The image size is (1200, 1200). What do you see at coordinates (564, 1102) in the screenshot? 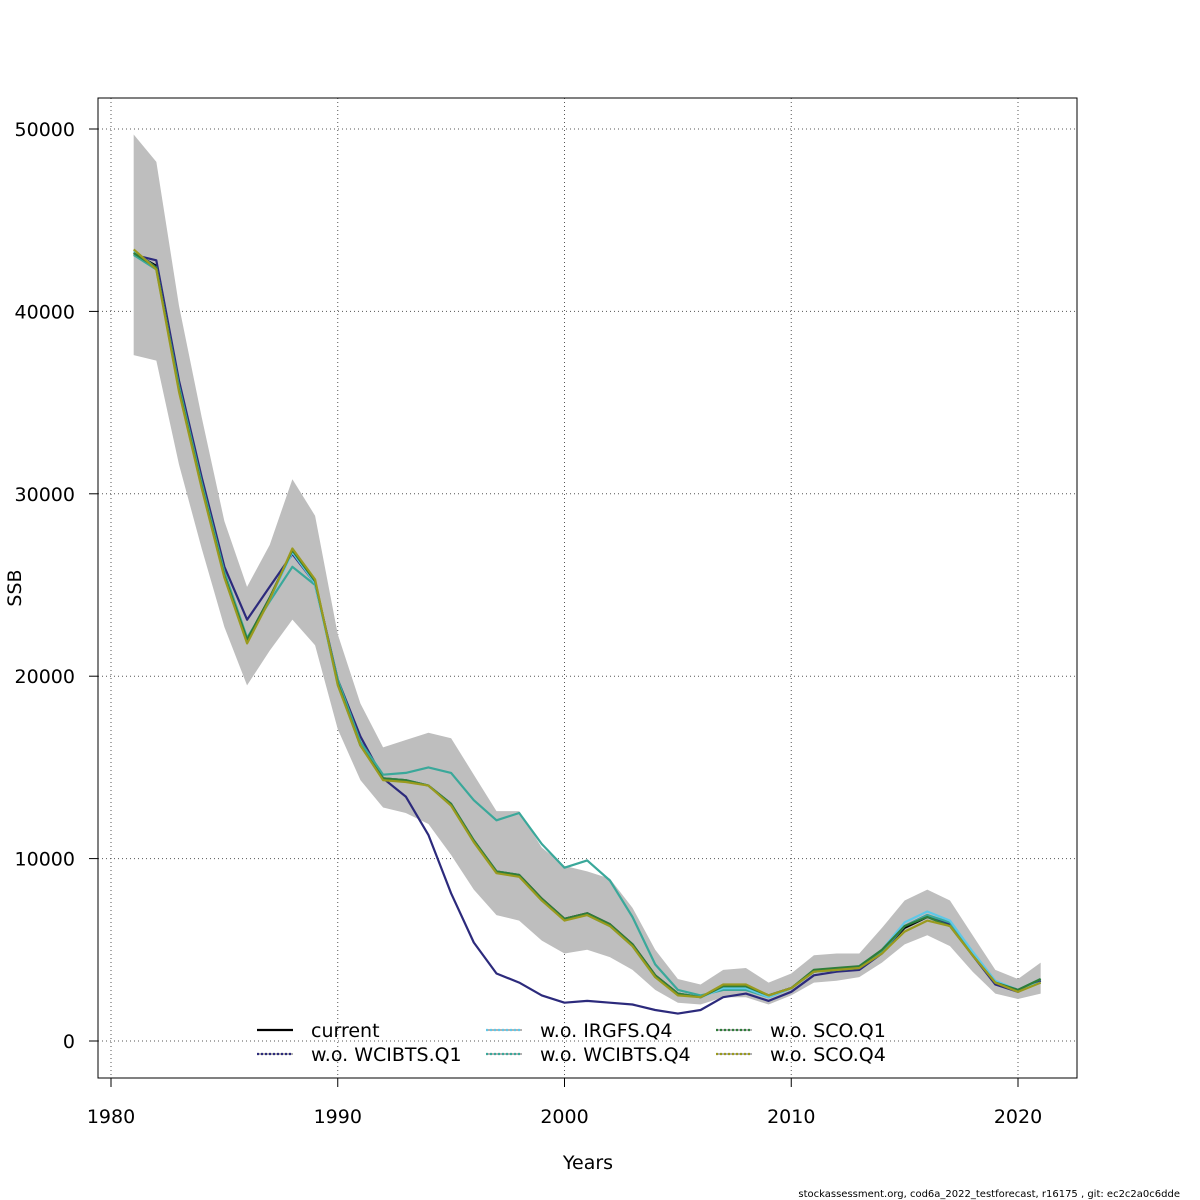
I see `x-axis: 1980 1990 2000 2010 2020` at bounding box center [564, 1102].